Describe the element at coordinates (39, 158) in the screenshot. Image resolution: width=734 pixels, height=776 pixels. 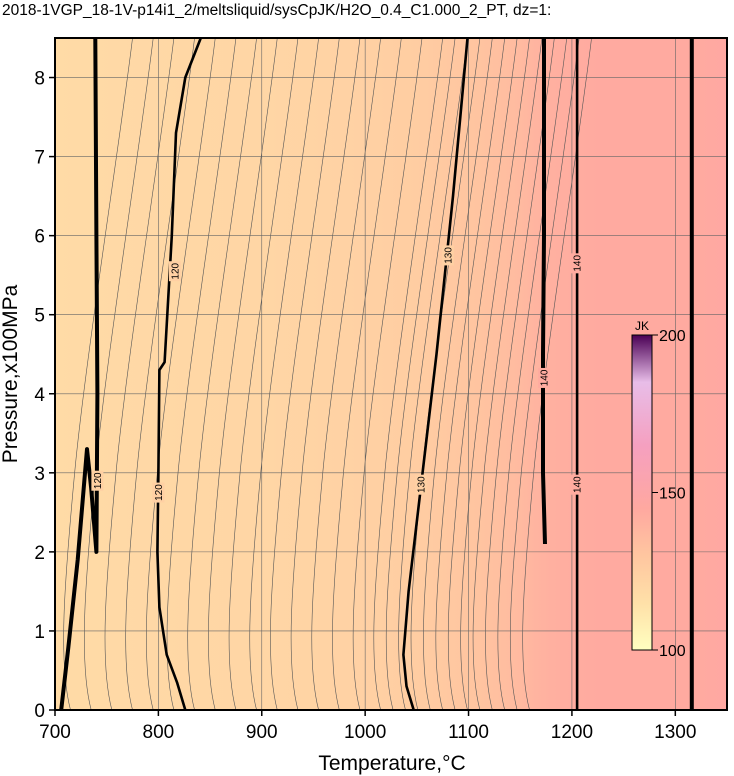
I see `y-tick-label: 7` at that location.